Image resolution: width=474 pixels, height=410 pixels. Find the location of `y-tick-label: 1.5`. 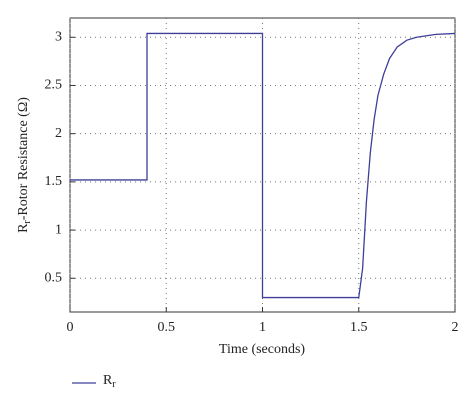

y-tick-label: 1.5 is located at coordinates (54, 181).